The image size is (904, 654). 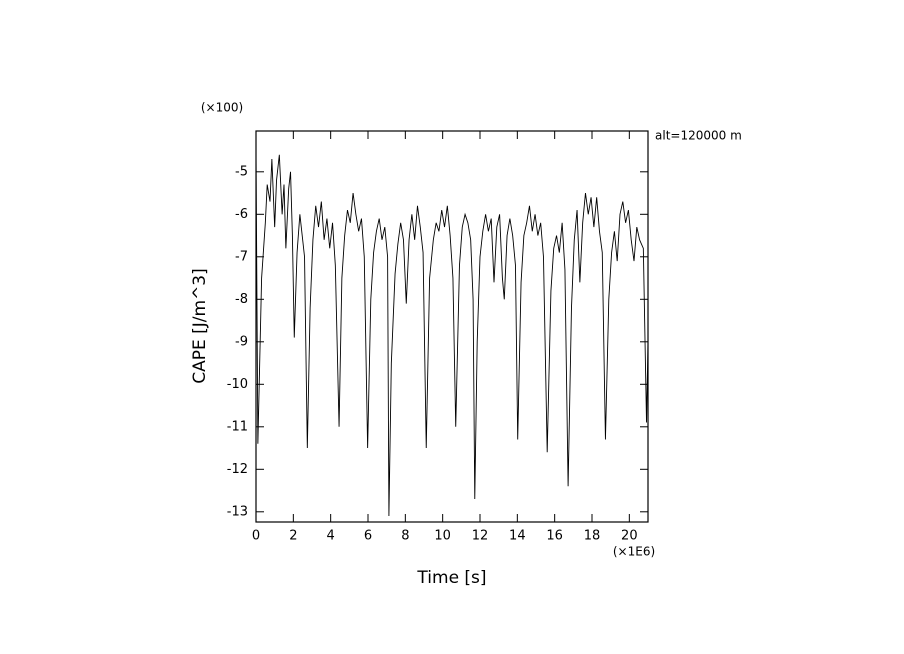 What do you see at coordinates (554, 536) in the screenshot?
I see `x-tick-label: 16` at bounding box center [554, 536].